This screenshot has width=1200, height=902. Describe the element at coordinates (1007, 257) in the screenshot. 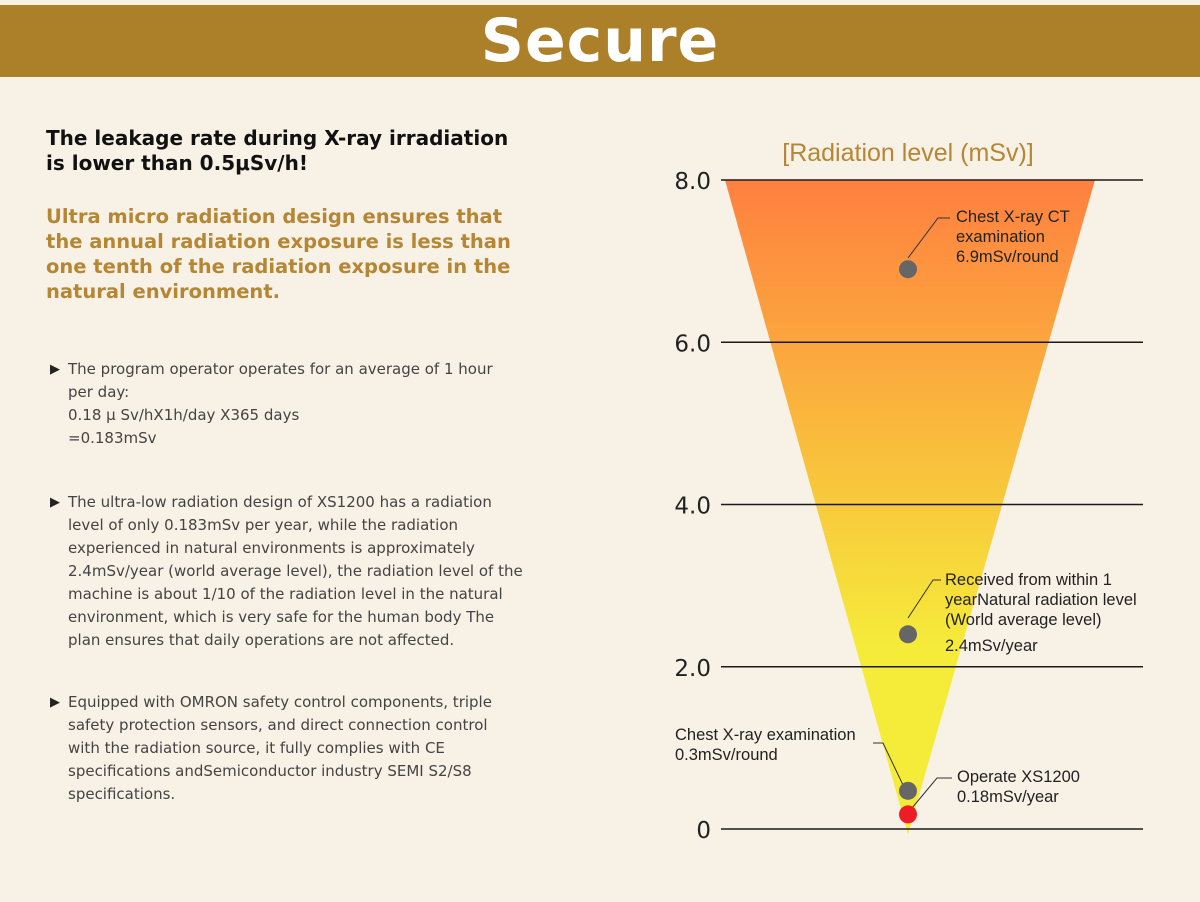

I see `data-label: 6.9mSv/round` at that location.